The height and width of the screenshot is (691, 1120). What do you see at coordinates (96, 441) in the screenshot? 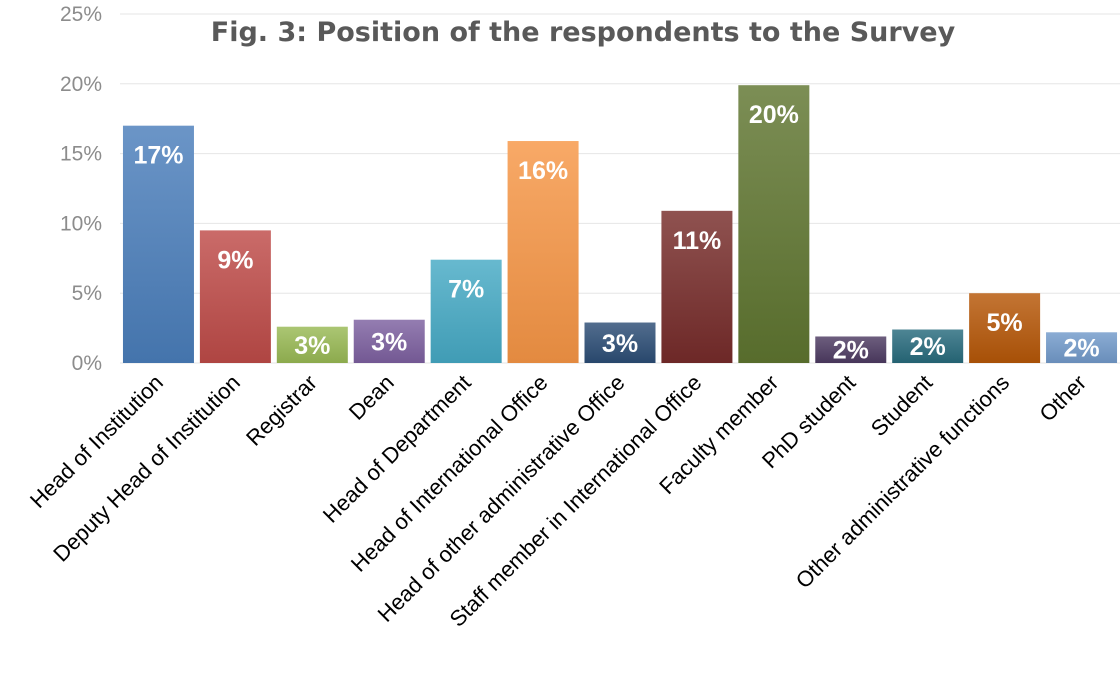
I see `x-tick-label: Head of Institution` at bounding box center [96, 441].